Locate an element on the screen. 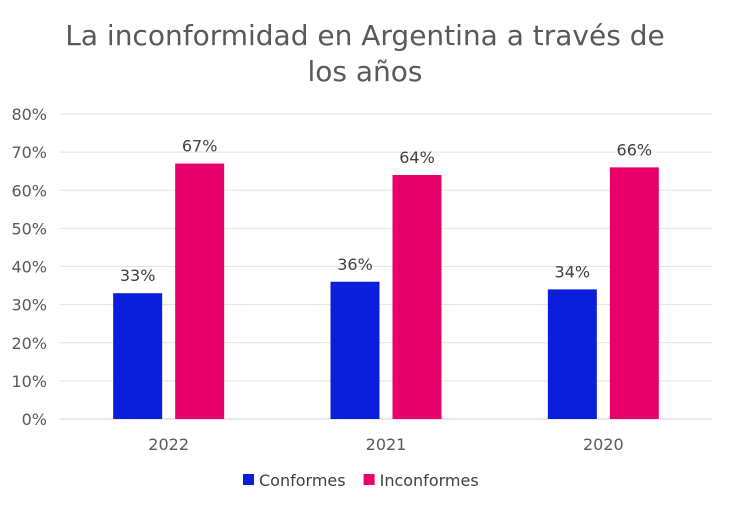  y-tick-label: 50% is located at coordinates (29, 228).